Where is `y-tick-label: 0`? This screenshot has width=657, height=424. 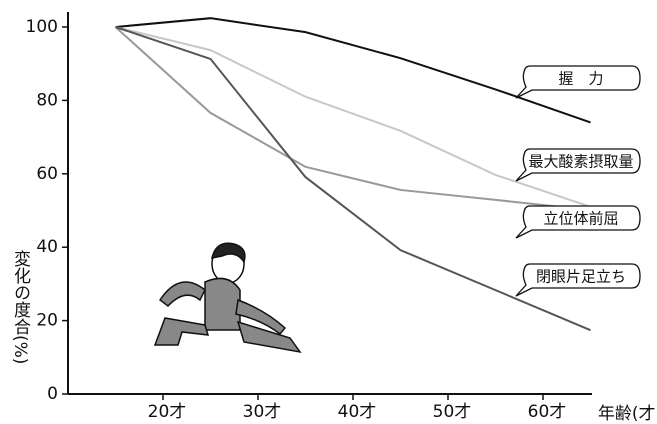 y-tick-label: 0 is located at coordinates (52, 394).